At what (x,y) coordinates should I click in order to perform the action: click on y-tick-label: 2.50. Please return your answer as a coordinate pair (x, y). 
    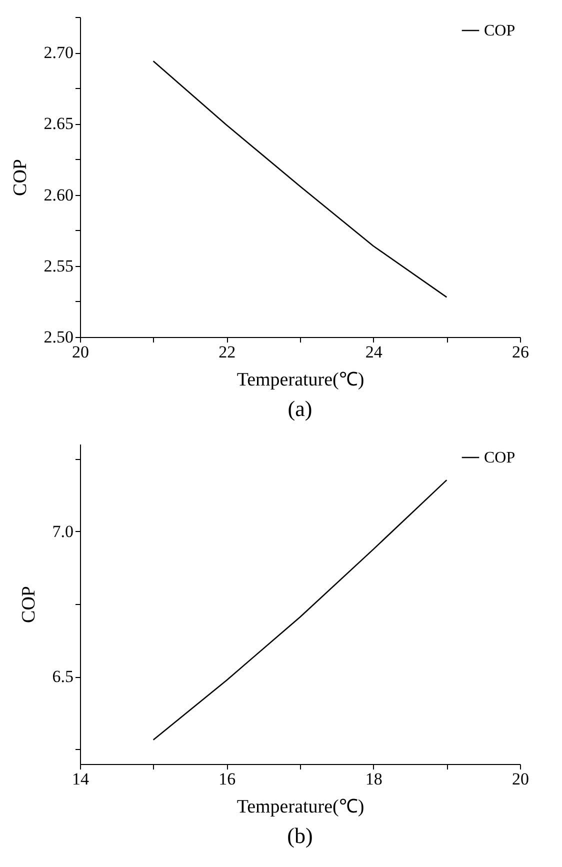
    Looking at the image, I should click on (59, 337).